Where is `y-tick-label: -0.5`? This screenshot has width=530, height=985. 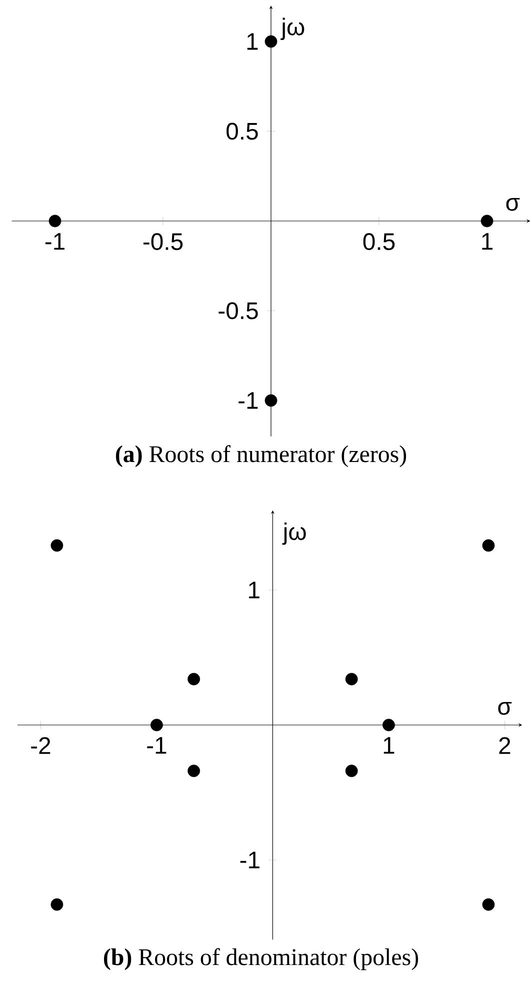
y-tick-label: -0.5 is located at coordinates (238, 311).